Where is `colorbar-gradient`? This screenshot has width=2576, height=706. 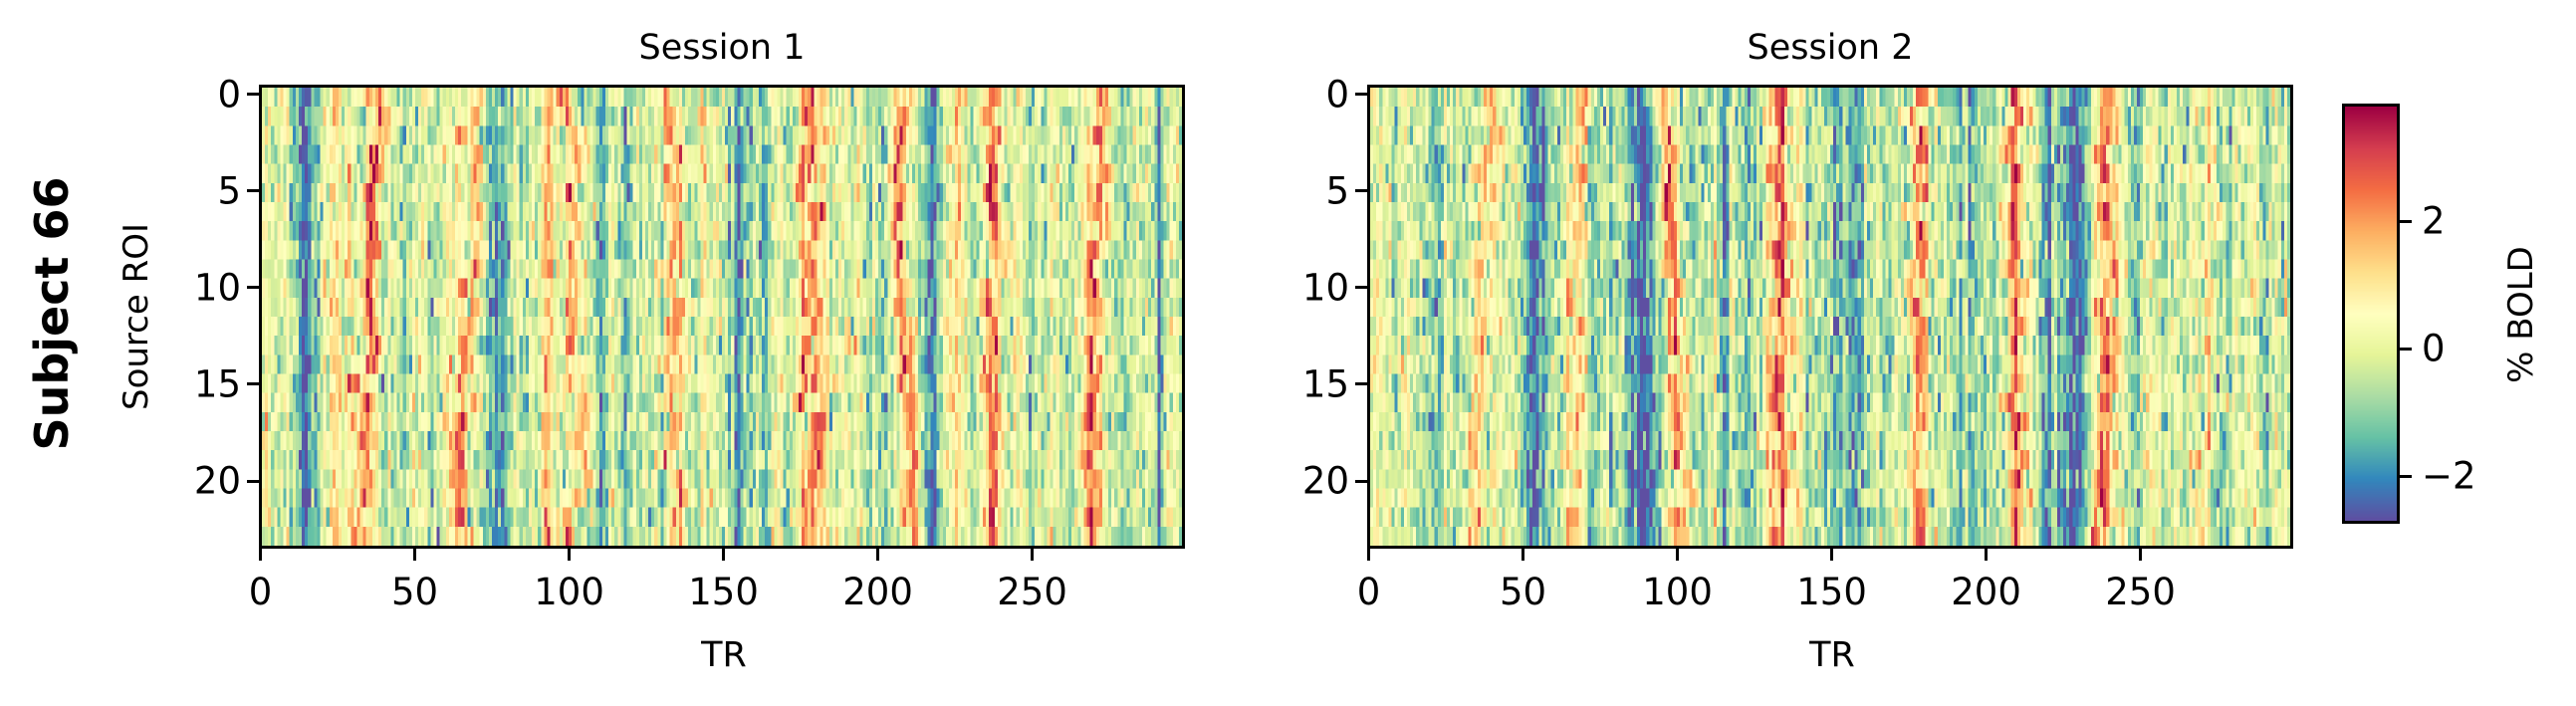 colorbar-gradient is located at coordinates (2371, 314).